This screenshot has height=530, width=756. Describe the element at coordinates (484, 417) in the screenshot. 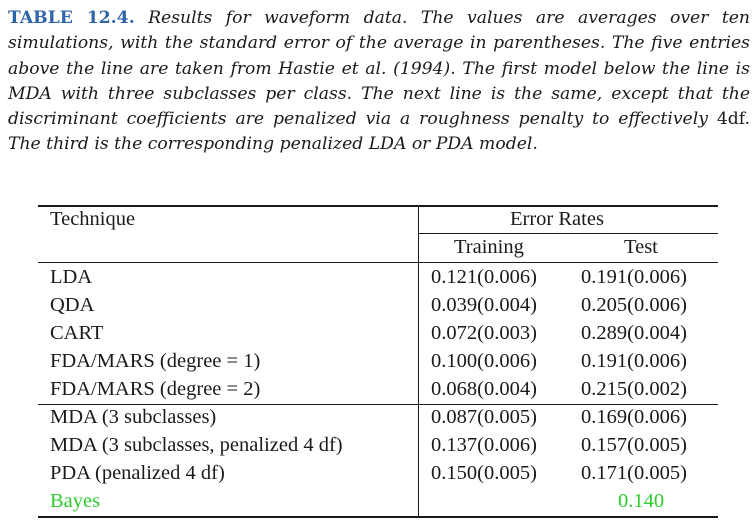

I see `table-row-training: 0.087(0.005)` at that location.